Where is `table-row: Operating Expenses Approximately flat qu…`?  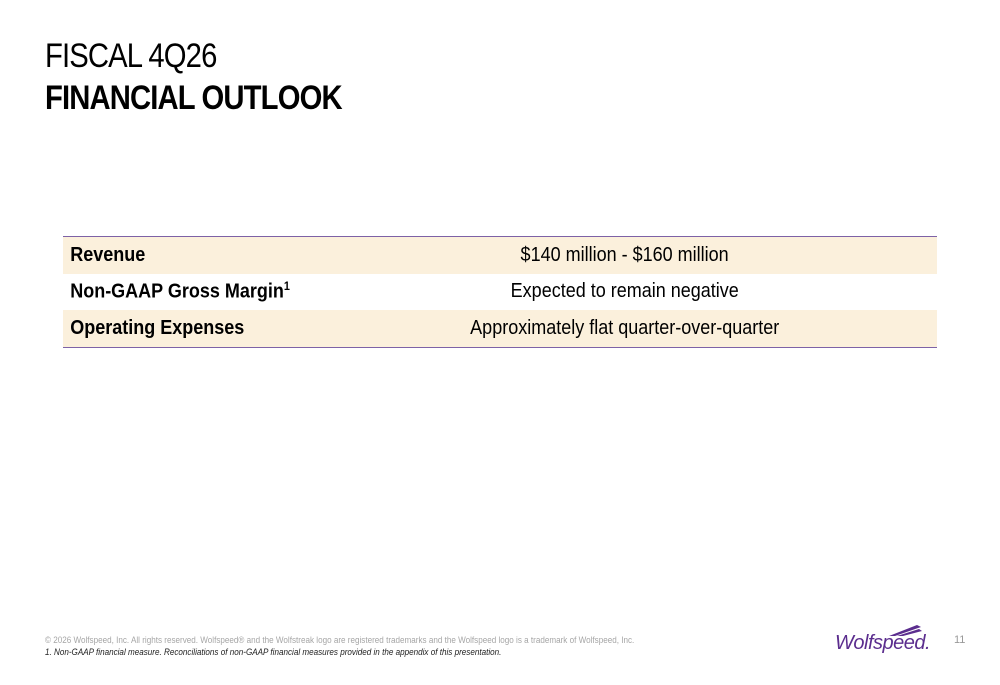
table-row: Operating Expenses Approximately flat qu… is located at coordinates (500, 328).